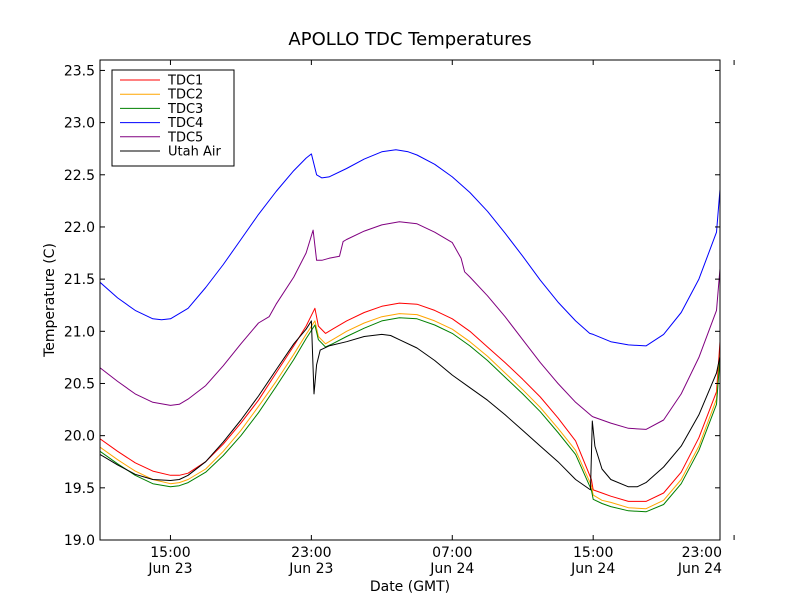 This screenshot has height=600, width=800. Describe the element at coordinates (79, 280) in the screenshot. I see `y-tick-label: 21.5` at that location.